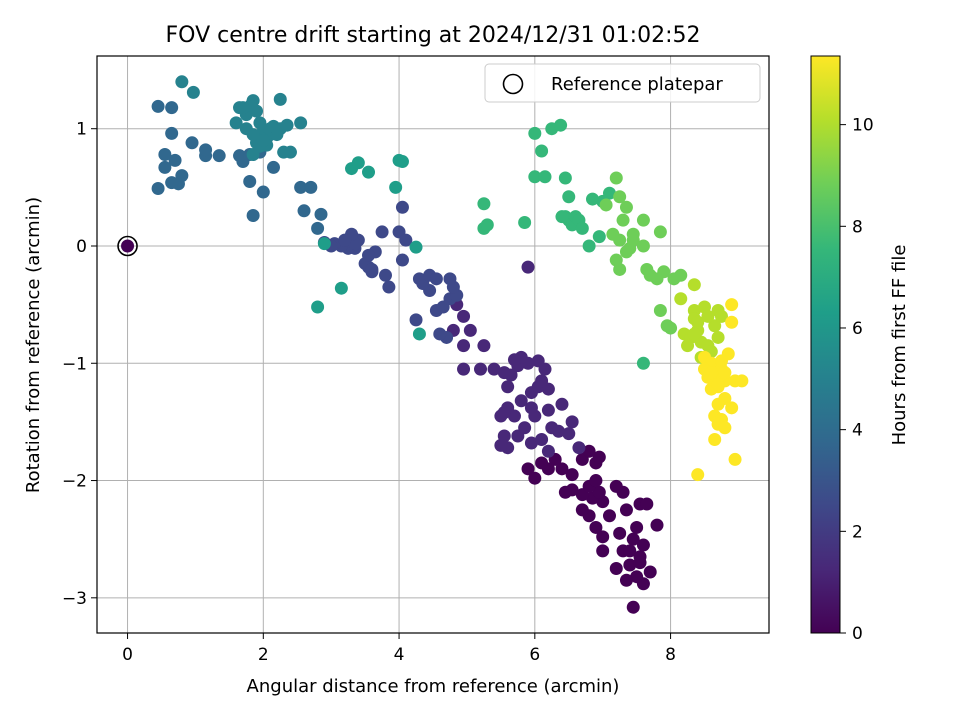 The width and height of the screenshot is (960, 720). I want to click on colorbar-tick-label: 0, so click(857, 634).